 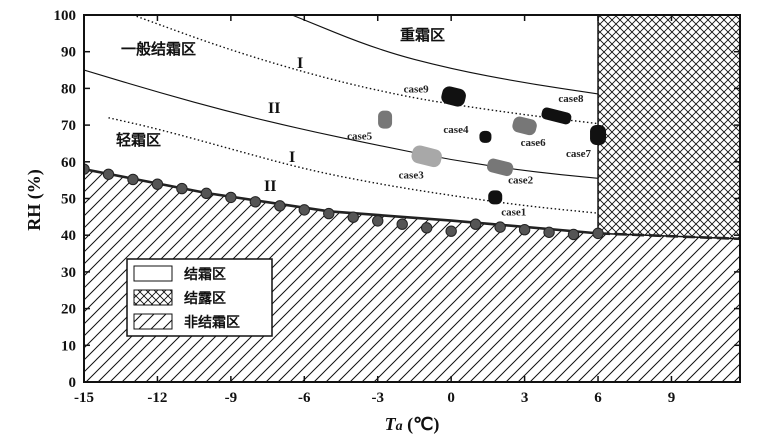 I want to click on x-tick-label: 6, so click(x=598, y=398).